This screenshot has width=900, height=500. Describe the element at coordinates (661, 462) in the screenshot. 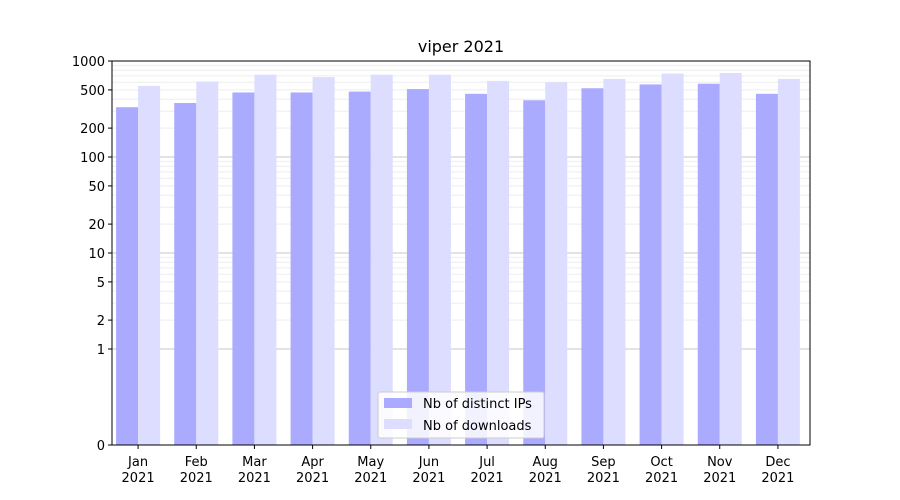

I see `x-tick-label-month: Oct` at that location.